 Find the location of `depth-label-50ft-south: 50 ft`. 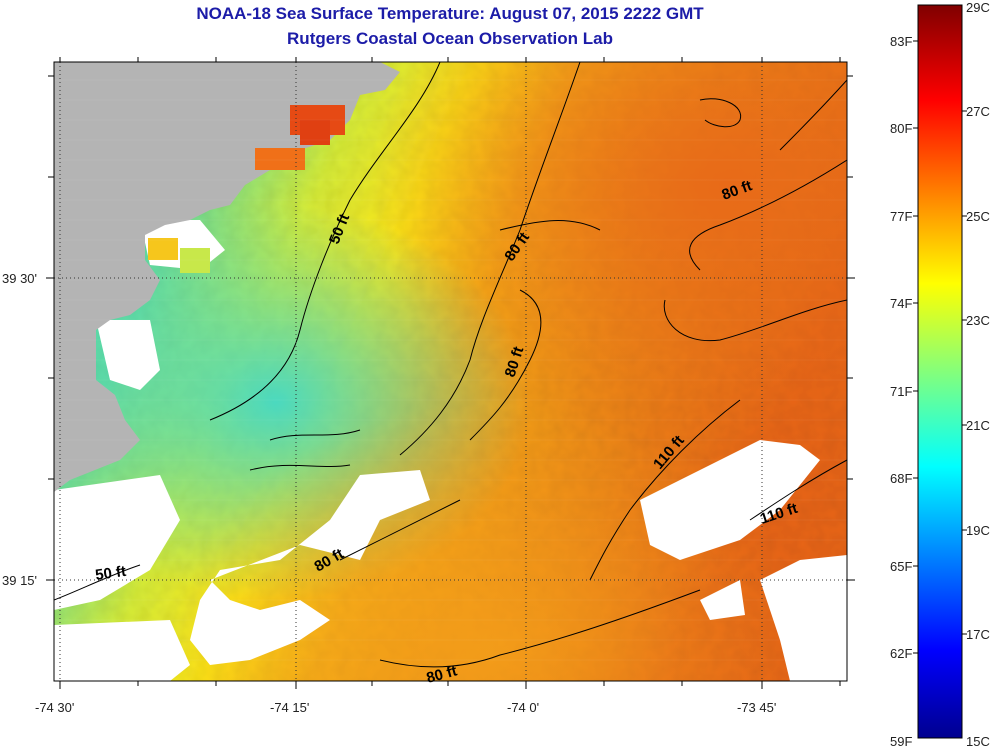

depth-label-50ft-south: 50 ft is located at coordinates (110, 573).